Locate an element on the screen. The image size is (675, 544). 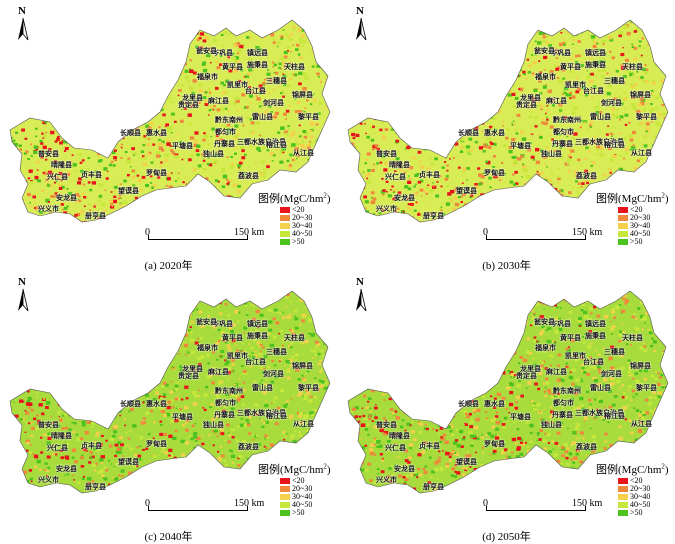
county-label: 从江县 is located at coordinates (641, 424).